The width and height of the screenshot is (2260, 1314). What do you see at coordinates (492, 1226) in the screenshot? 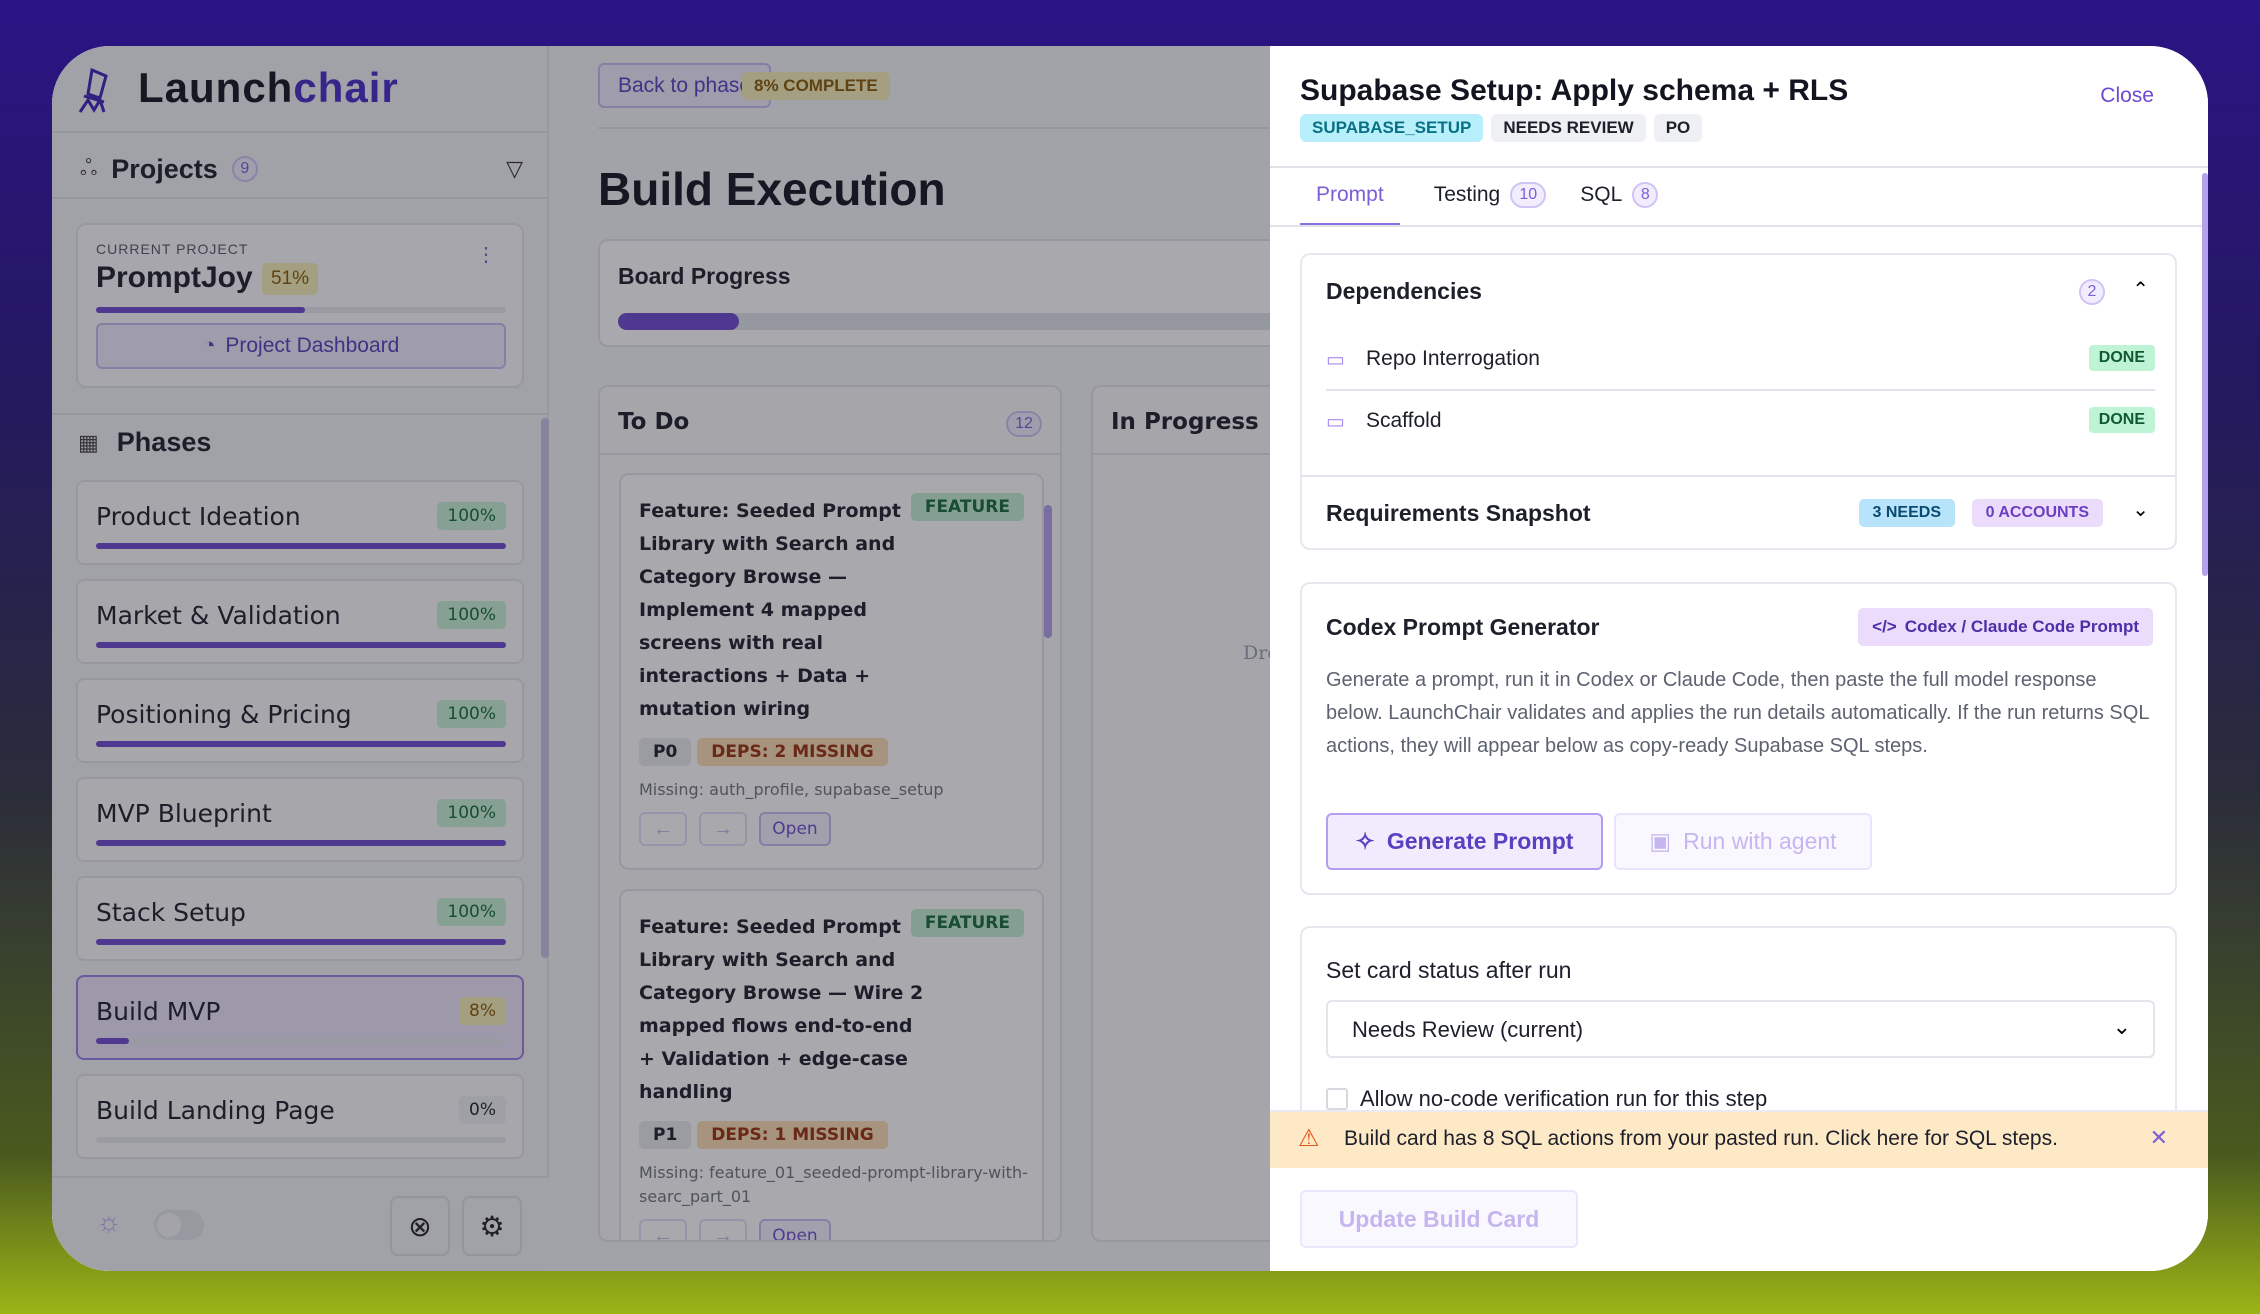
I see `settings-gear-icon: ⚙` at bounding box center [492, 1226].